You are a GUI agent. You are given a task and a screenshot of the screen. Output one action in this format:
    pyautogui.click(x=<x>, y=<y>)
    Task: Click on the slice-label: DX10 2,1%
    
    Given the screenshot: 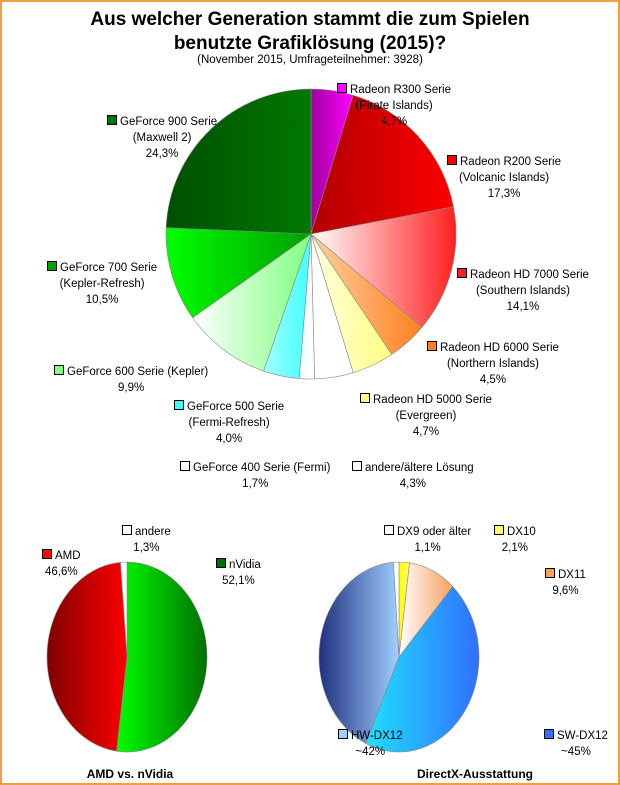 What is the action you would take?
    pyautogui.click(x=515, y=540)
    